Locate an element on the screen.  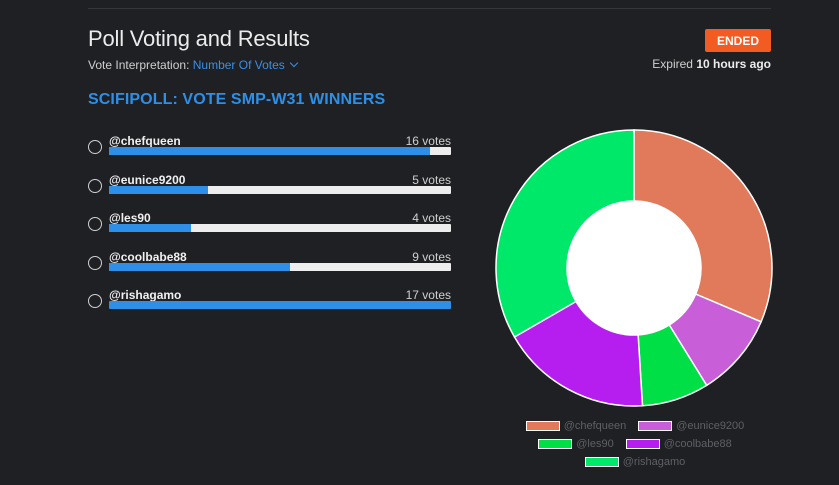
legend-row: @chefqueen @eunice9200 is located at coordinates (635, 426).